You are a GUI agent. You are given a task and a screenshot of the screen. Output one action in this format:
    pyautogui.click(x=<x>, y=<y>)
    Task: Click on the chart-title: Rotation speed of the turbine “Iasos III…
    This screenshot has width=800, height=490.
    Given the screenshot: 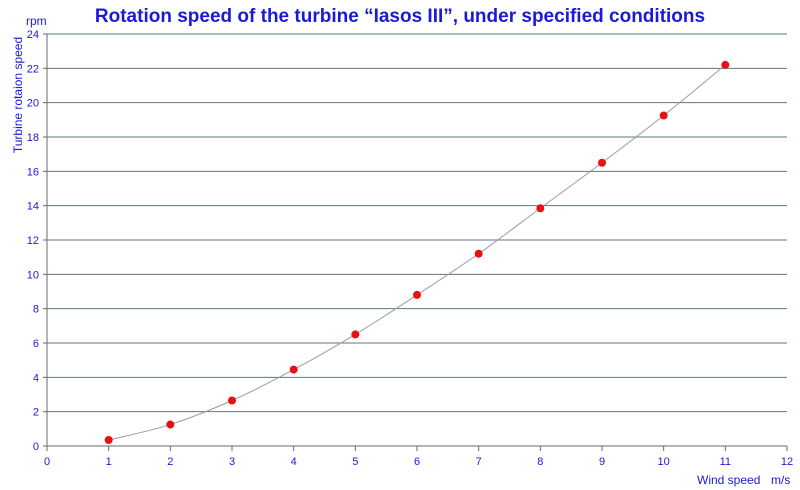 What is the action you would take?
    pyautogui.click(x=400, y=16)
    